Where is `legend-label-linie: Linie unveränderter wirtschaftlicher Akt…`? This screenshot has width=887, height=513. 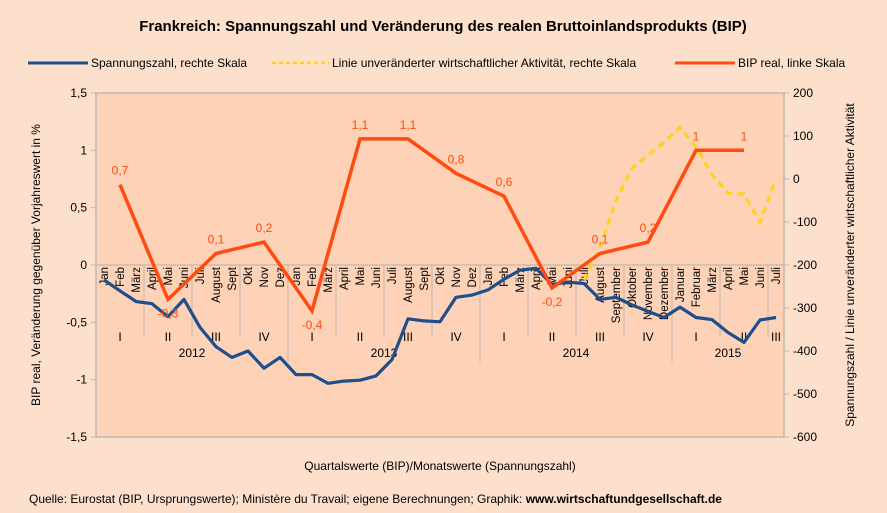
legend-label-linie: Linie unveränderter wirtschaftlicher Akt… is located at coordinates (484, 63).